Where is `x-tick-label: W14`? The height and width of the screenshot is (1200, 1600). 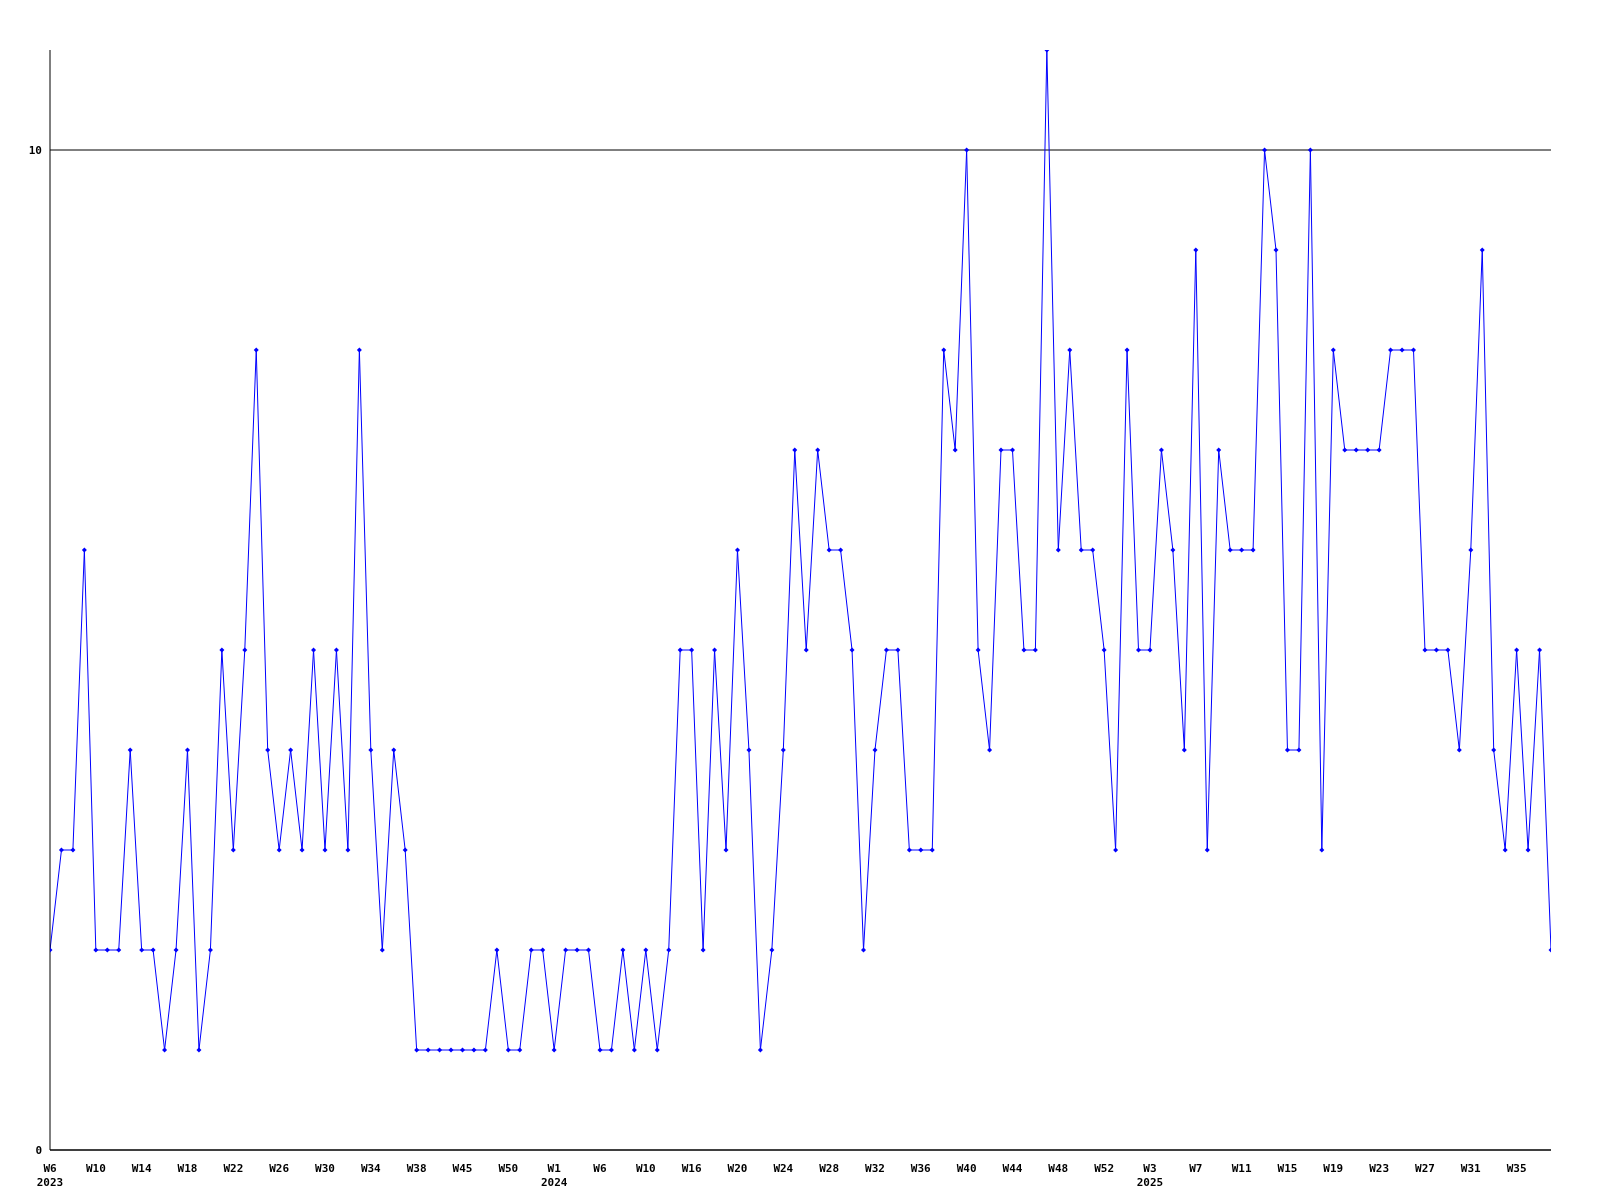 x-tick-label: W14 is located at coordinates (141, 1168).